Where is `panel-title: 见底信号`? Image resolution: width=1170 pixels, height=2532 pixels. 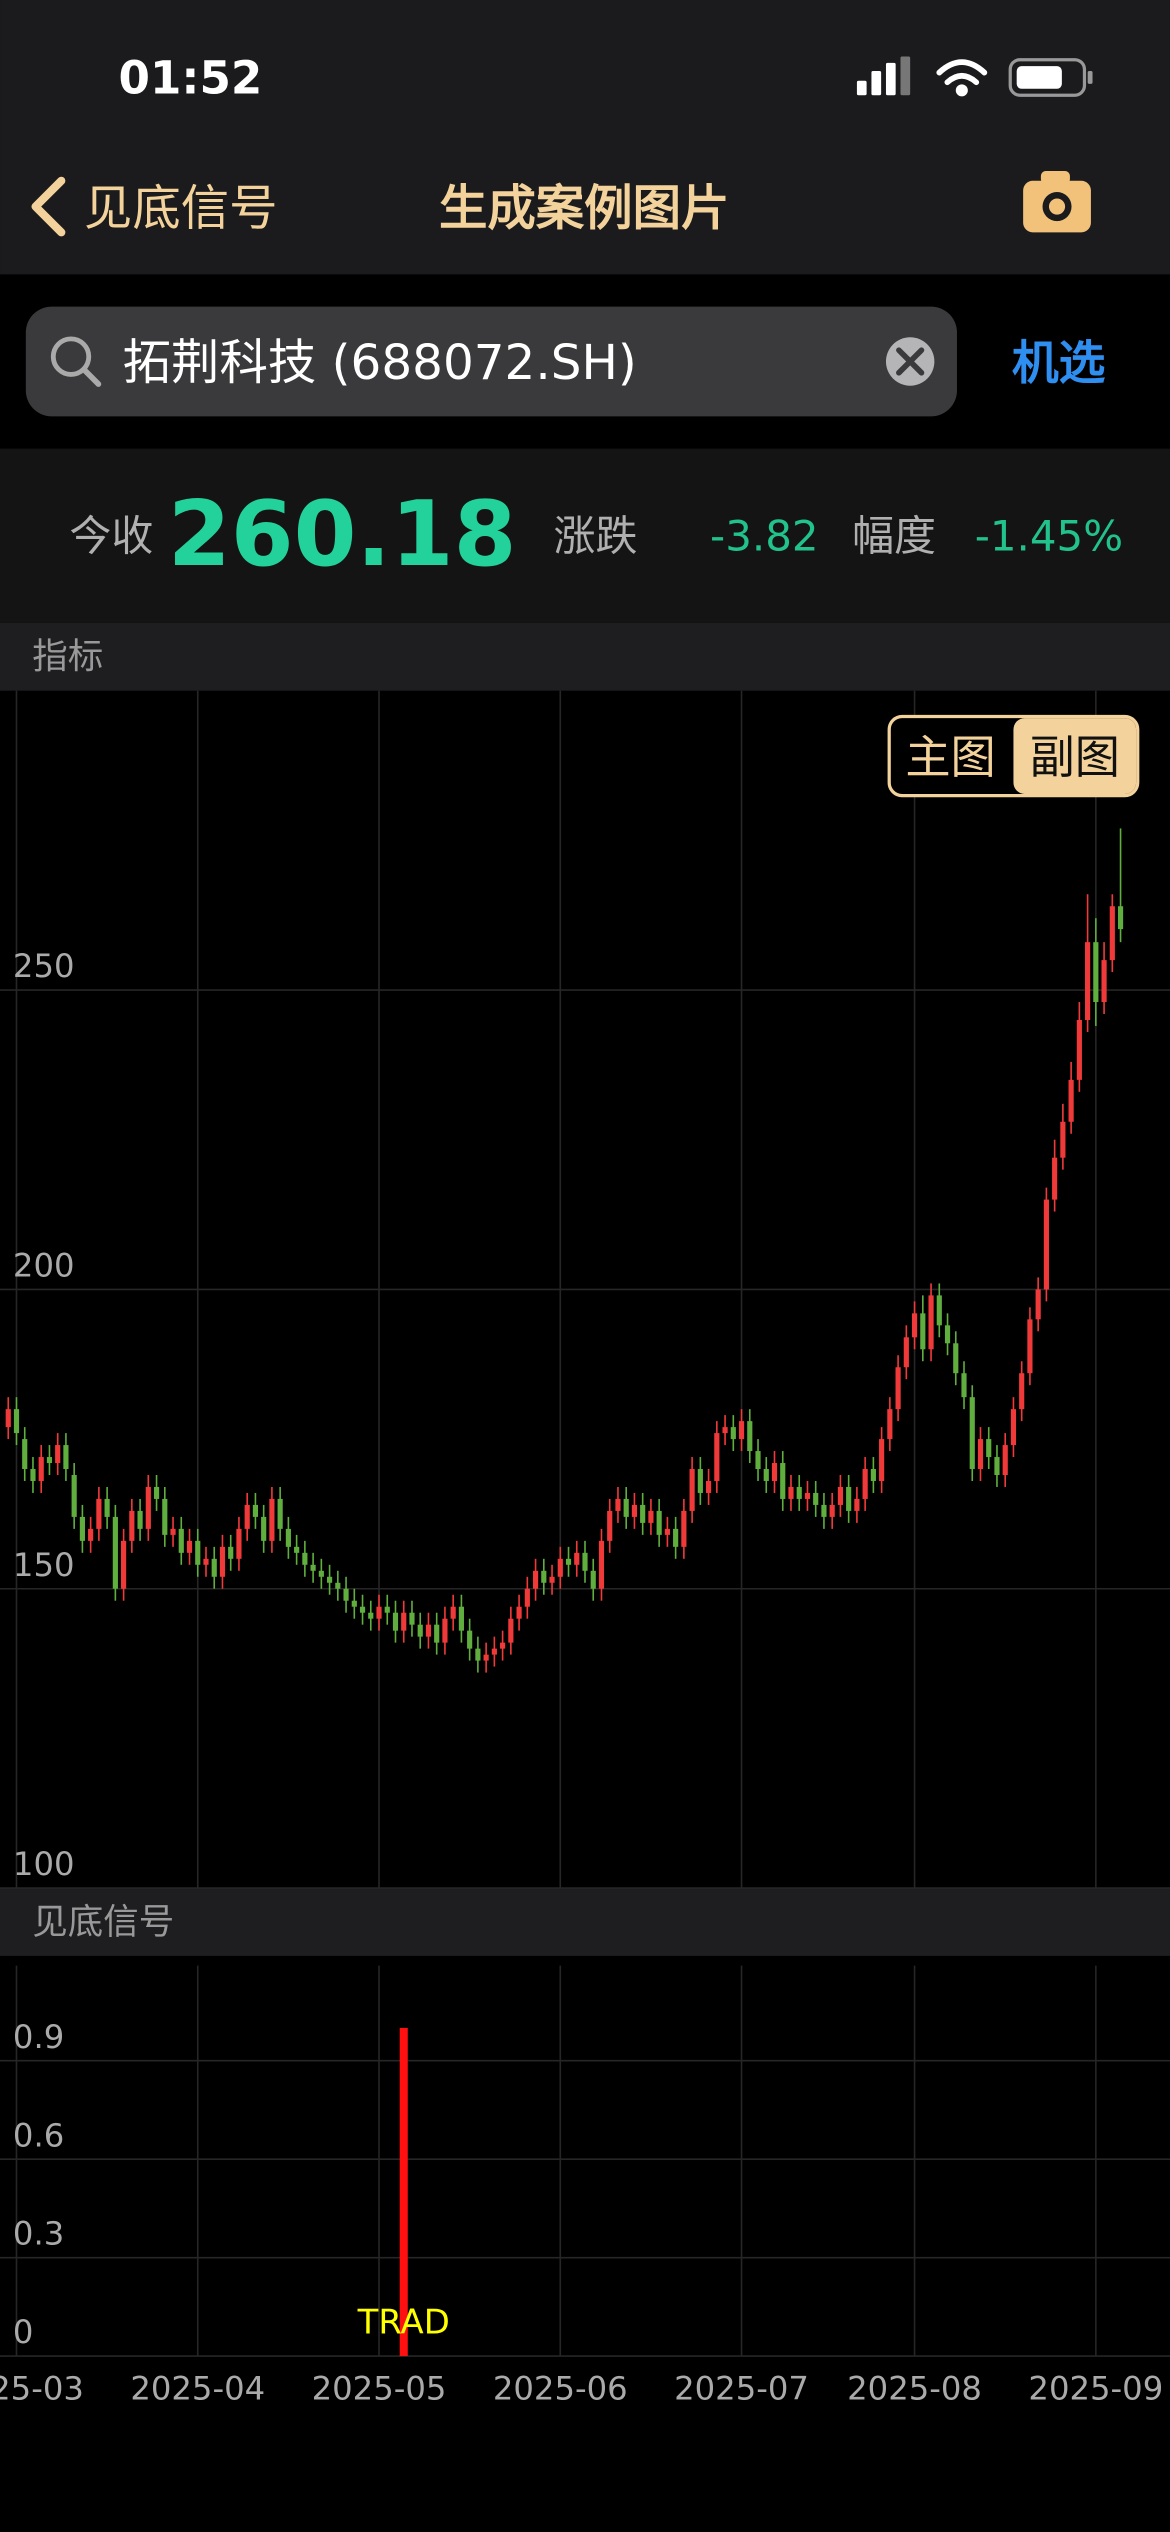
panel-title: 见底信号 is located at coordinates (103, 1921).